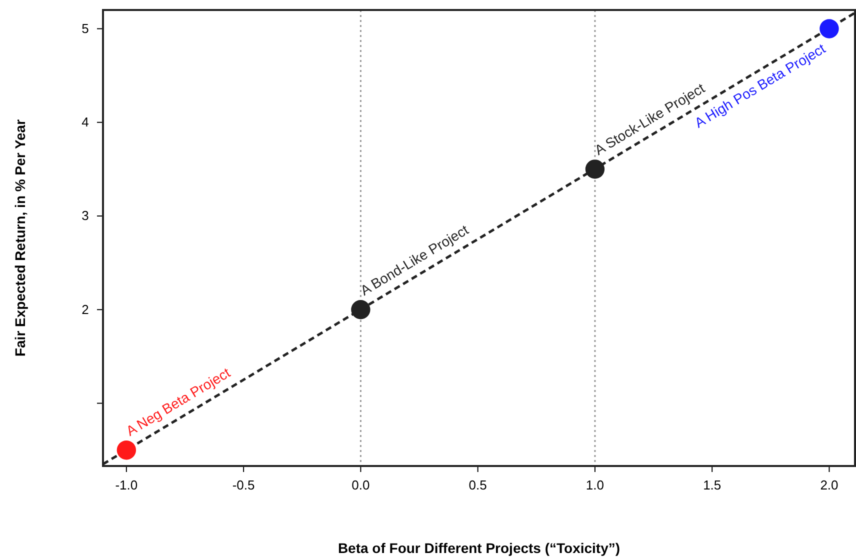  Describe the element at coordinates (361, 484) in the screenshot. I see `x-tick-label: 0.0` at that location.